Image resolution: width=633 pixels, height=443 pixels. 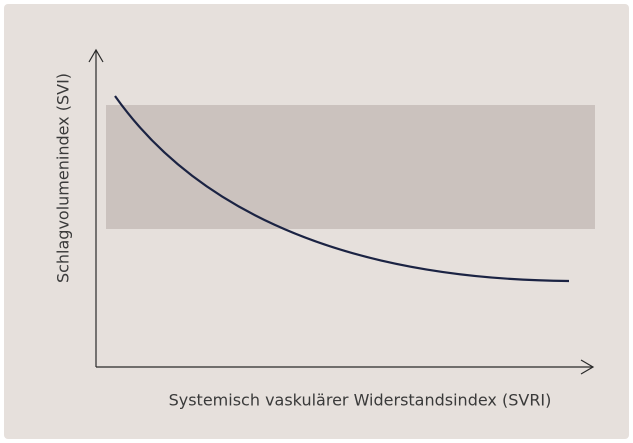 What do you see at coordinates (587, 367) in the screenshot?
I see `x-axis-arrow` at bounding box center [587, 367].